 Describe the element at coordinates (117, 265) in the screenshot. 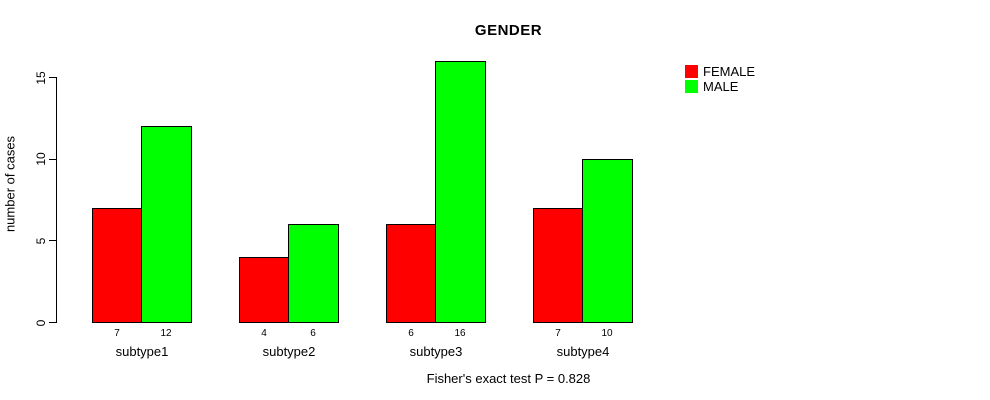

I see `bar-female-subtype1` at that location.